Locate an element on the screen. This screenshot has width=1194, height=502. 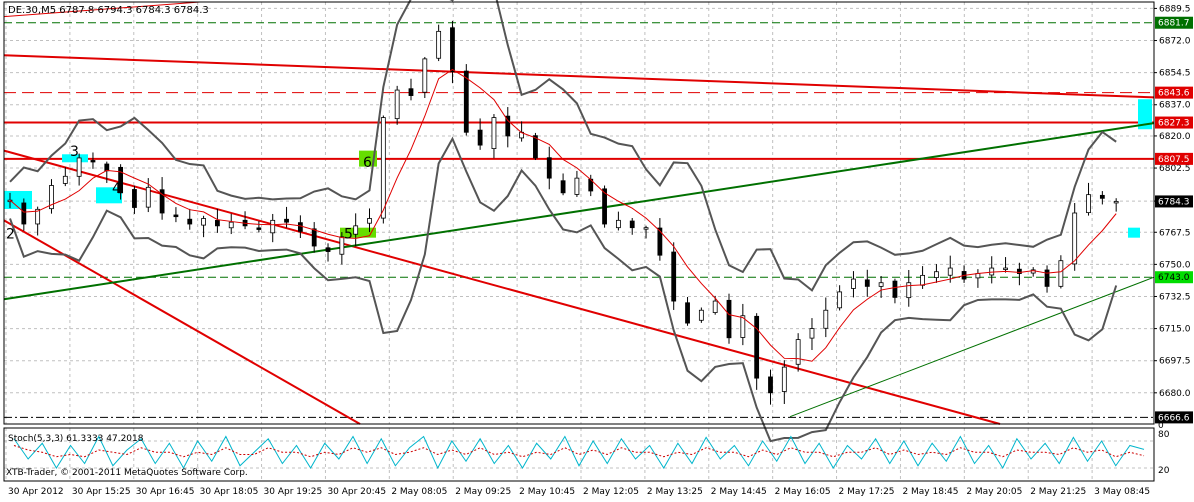
wave-marker-2: 2 is located at coordinates (10, 235).